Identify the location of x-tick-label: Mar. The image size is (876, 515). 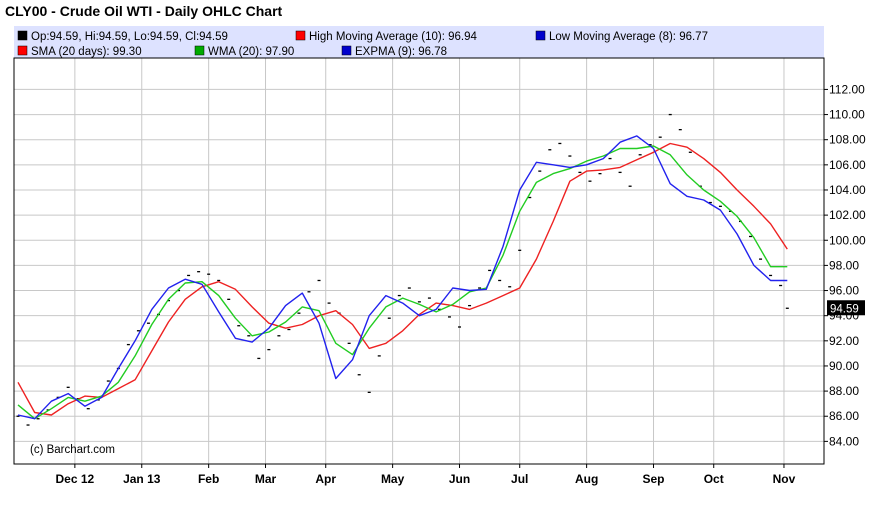
(266, 479).